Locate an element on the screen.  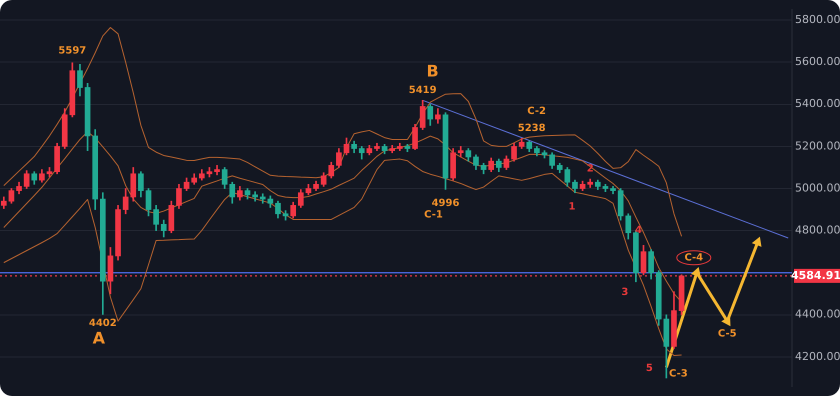
annotation: C-3 is located at coordinates (678, 374).